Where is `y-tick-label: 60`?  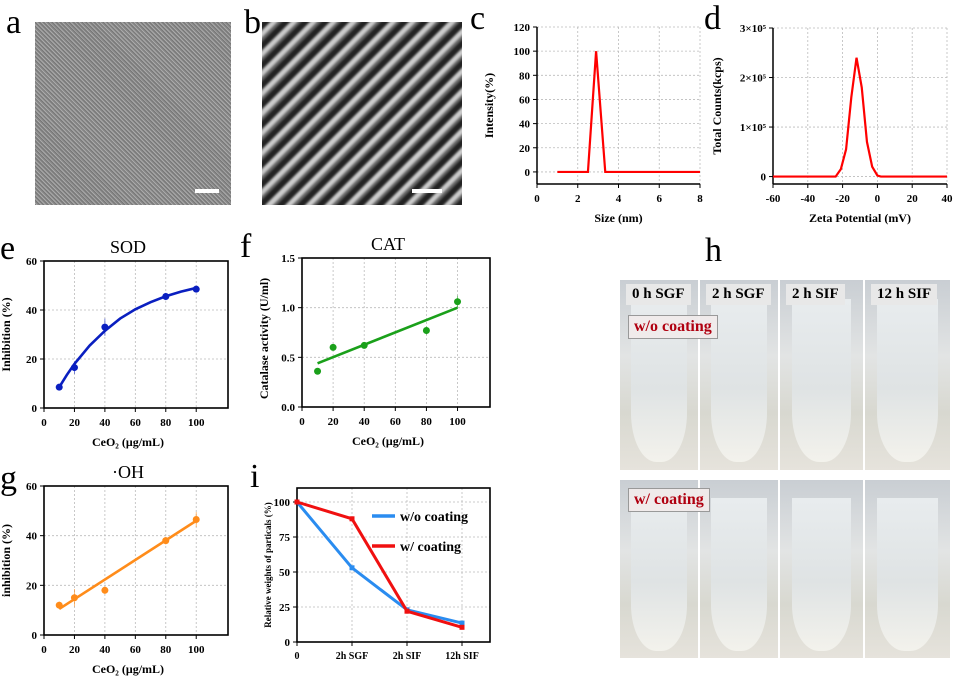 y-tick-label: 60 is located at coordinates (525, 100).